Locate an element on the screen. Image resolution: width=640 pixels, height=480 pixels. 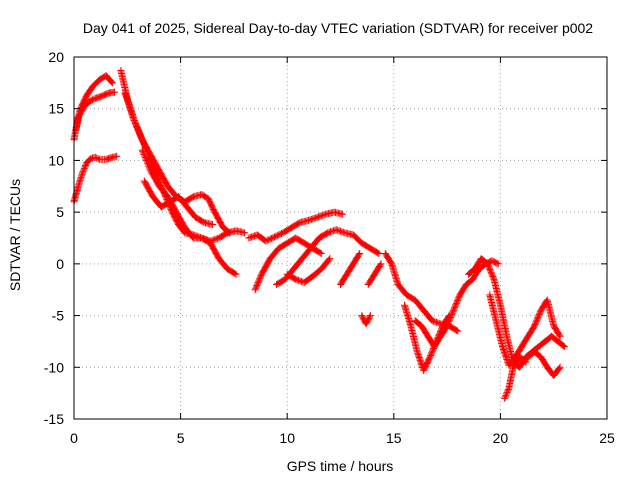
series-arc2 is located at coordinates (94, 102).